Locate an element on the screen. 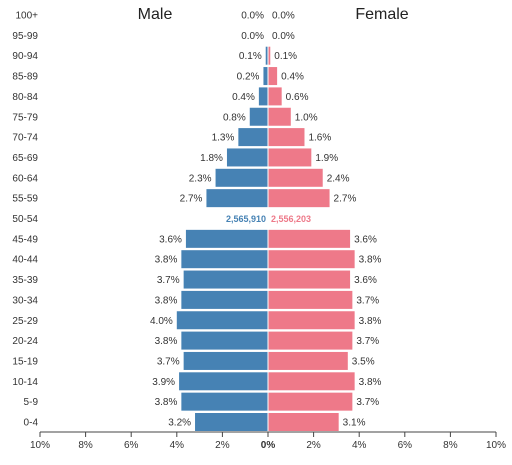 The height and width of the screenshot is (465, 512). male-value-label-0-4: 3.2% is located at coordinates (179, 423).